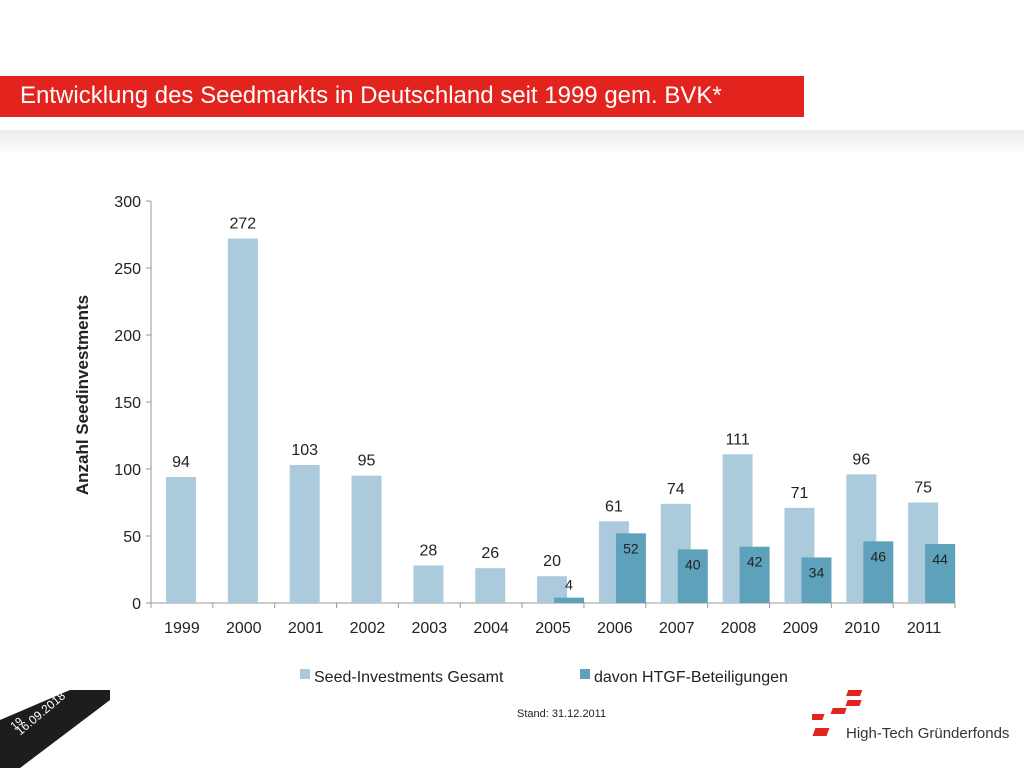 The height and width of the screenshot is (768, 1024). I want to click on x-tick-label: 2001, so click(306, 628).